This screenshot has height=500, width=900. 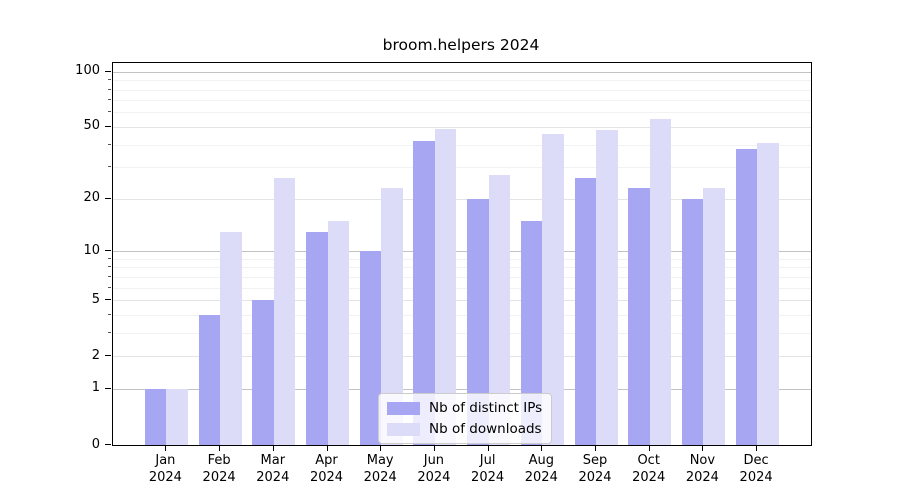 What do you see at coordinates (95, 355) in the screenshot?
I see `y-tick-label: 2` at bounding box center [95, 355].